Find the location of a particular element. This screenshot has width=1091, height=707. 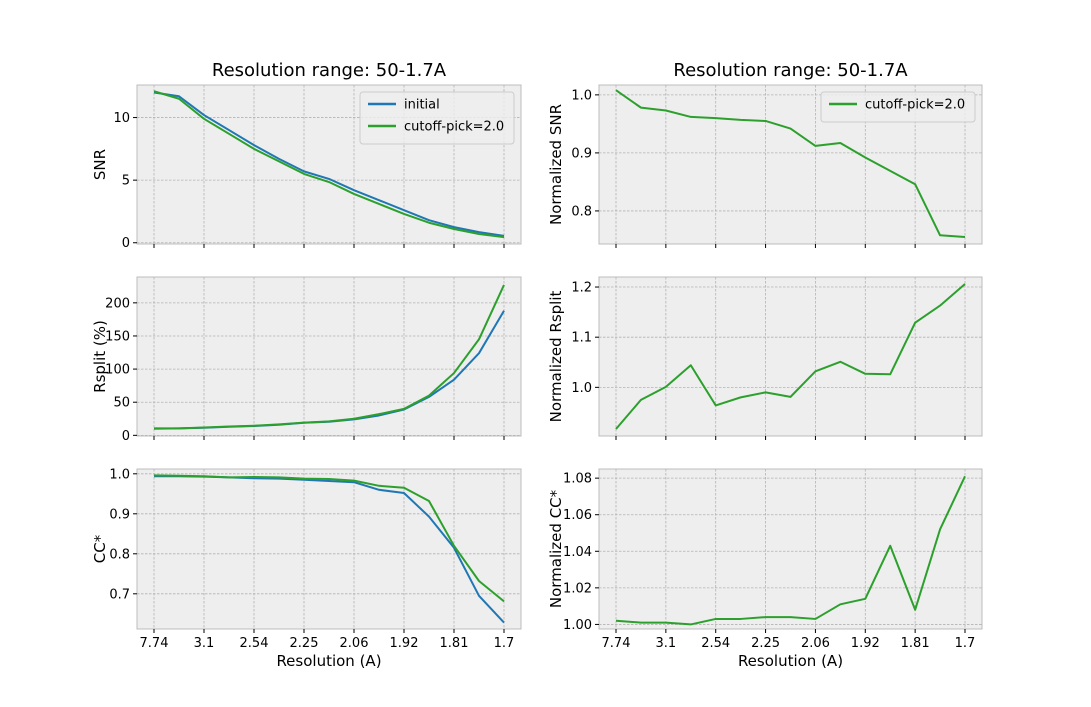

legend: initial cutoff-pick=2.0 is located at coordinates (437, 118).